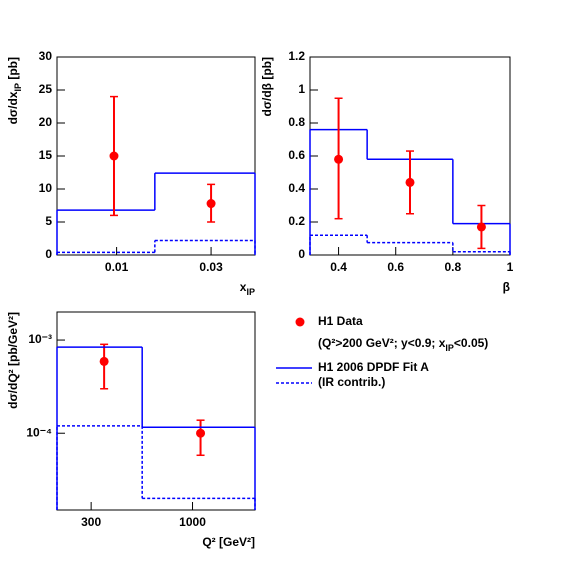 Image resolution: width=567 pixels, height=567 pixels. What do you see at coordinates (48, 221) in the screenshot?
I see `y-tick-label: 5` at bounding box center [48, 221].